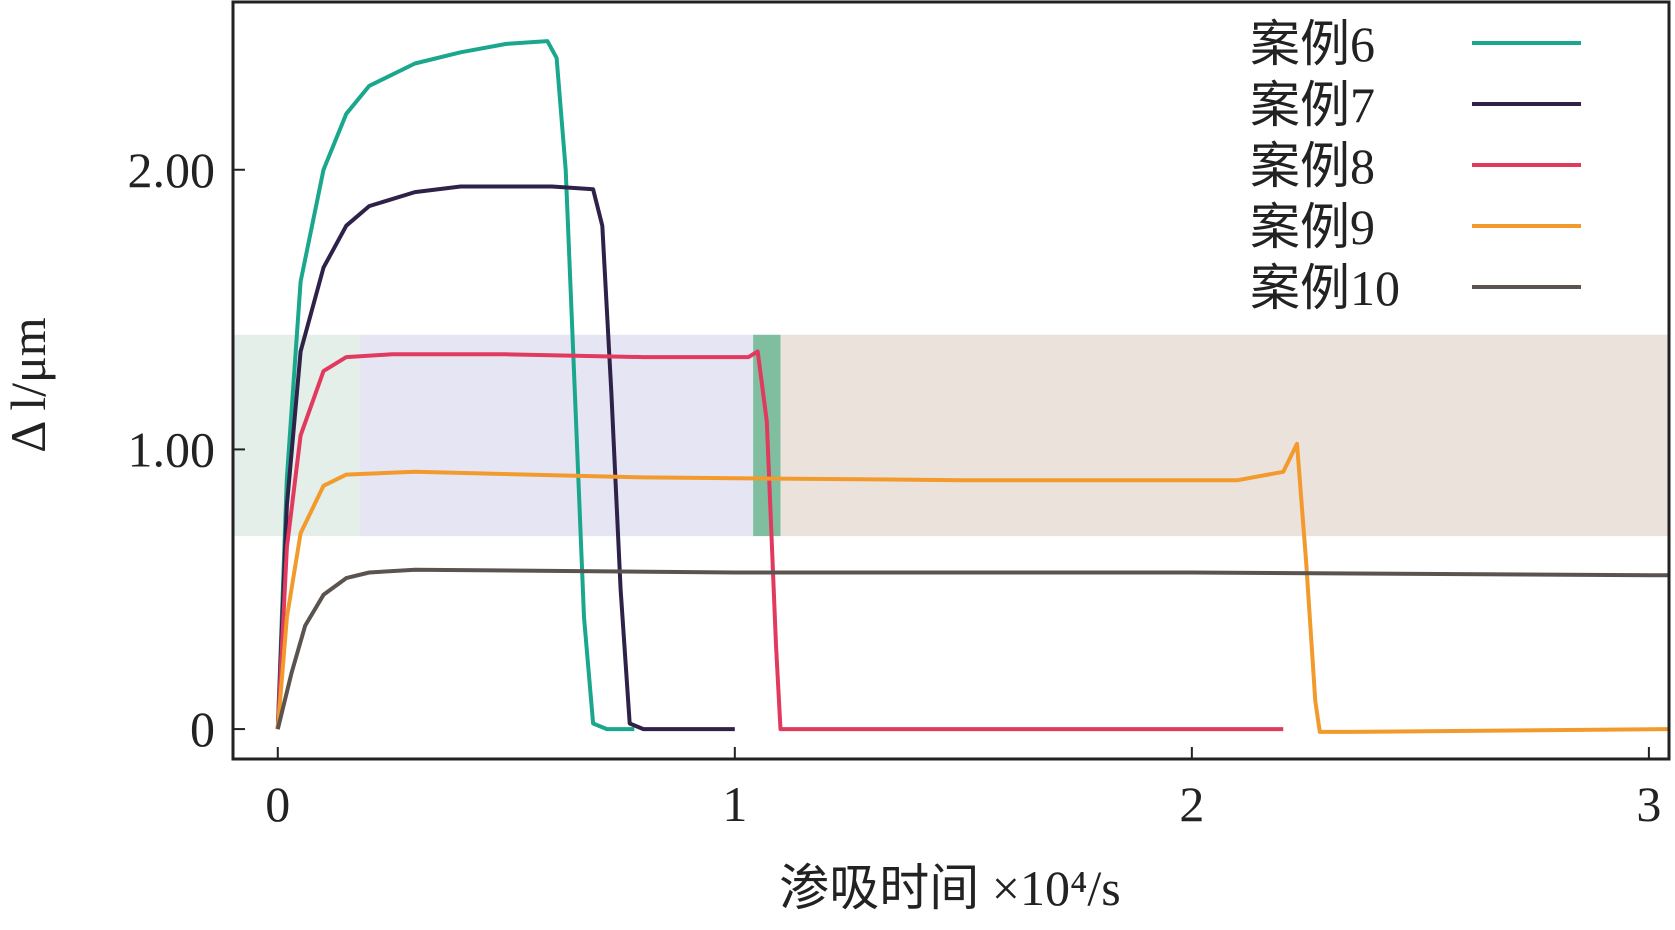 This screenshot has width=1675, height=930. I want to click on legend-label: 案例9, so click(1312, 227).